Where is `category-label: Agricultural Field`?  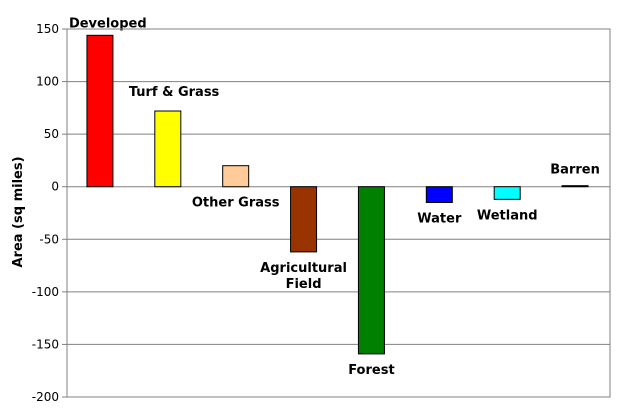
category-label: Agricultural Field is located at coordinates (303, 276).